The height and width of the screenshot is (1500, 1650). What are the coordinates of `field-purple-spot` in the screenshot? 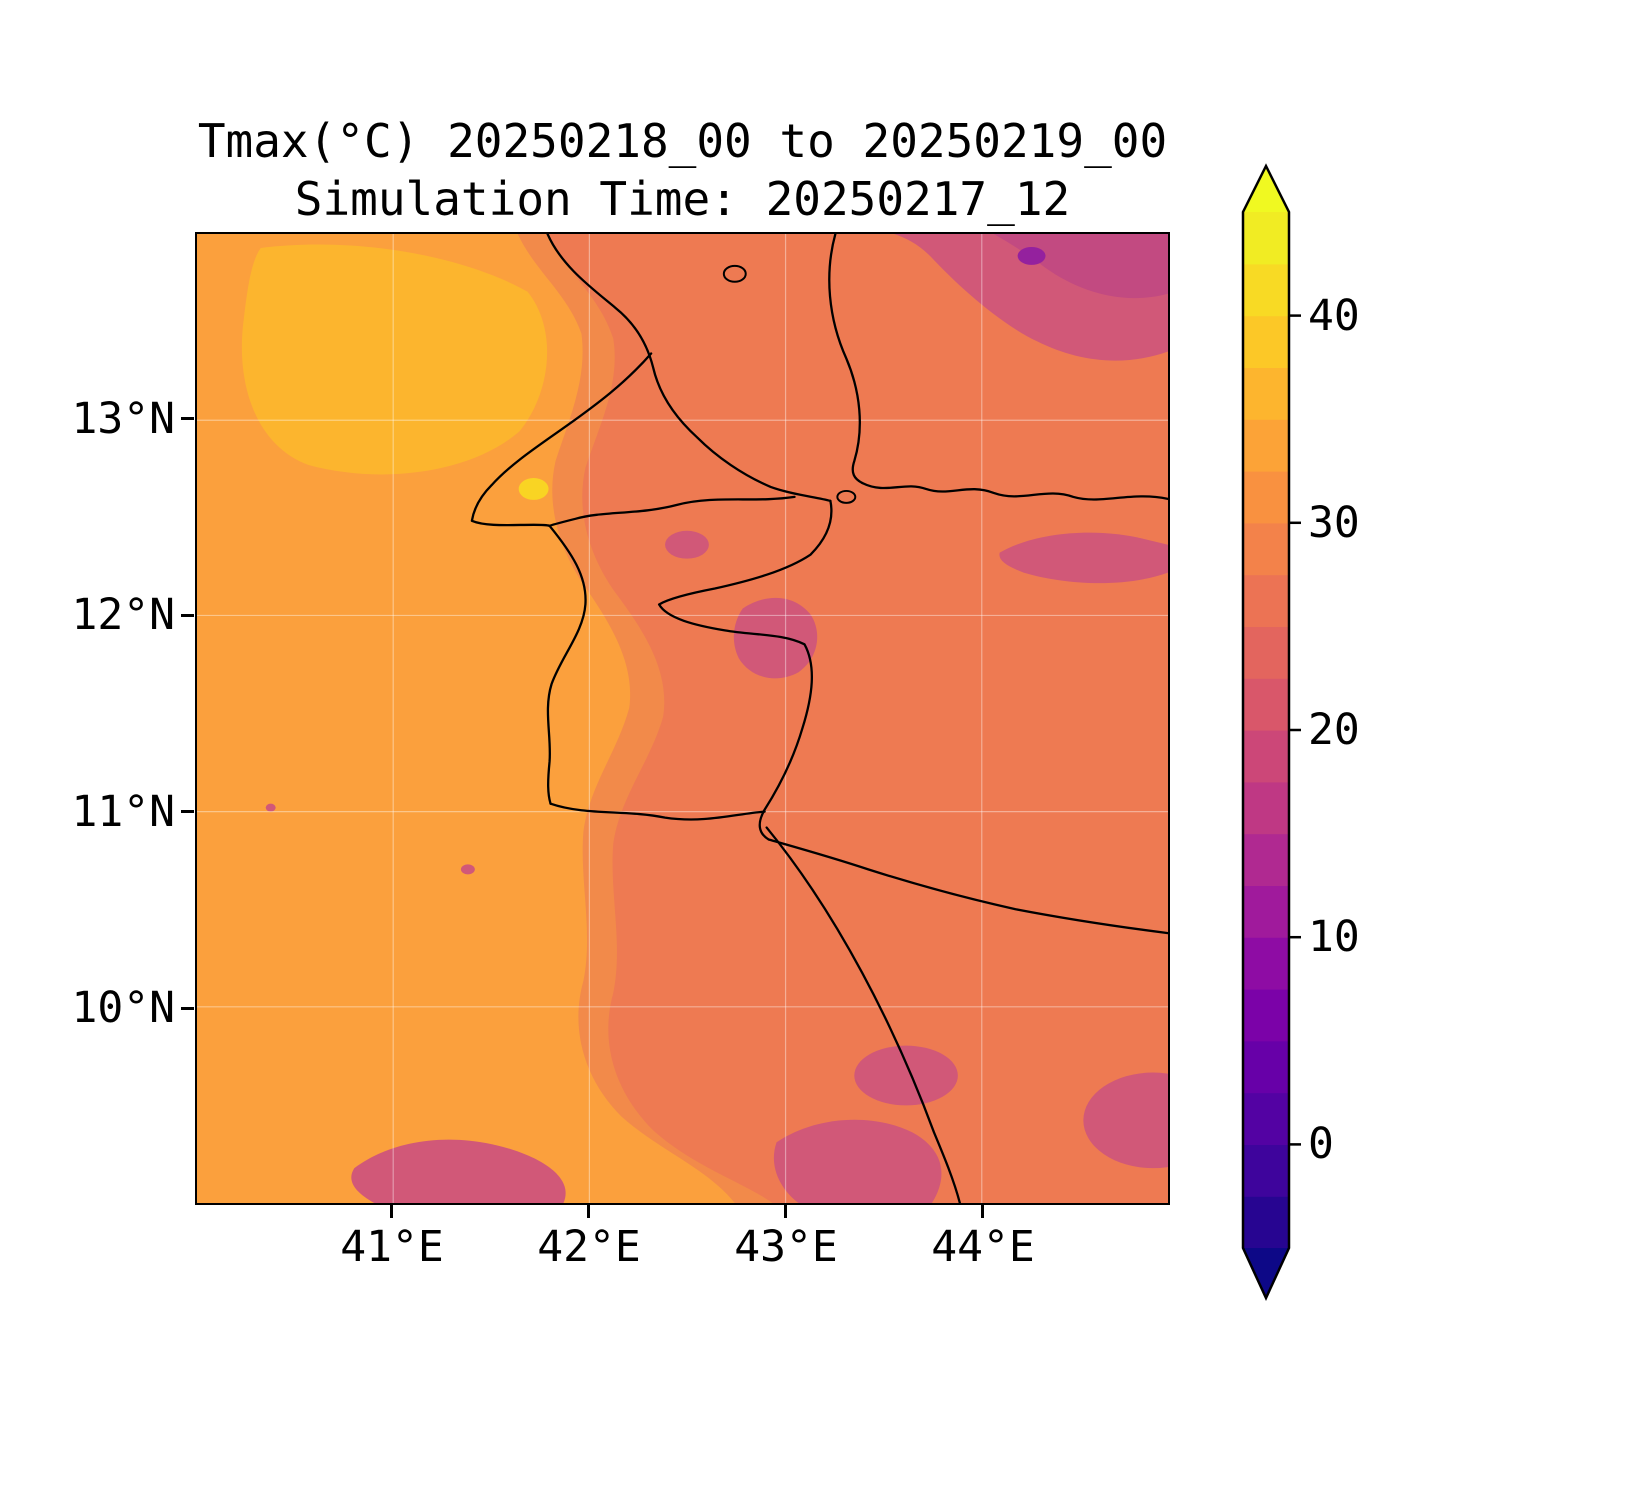 It's located at (1031, 255).